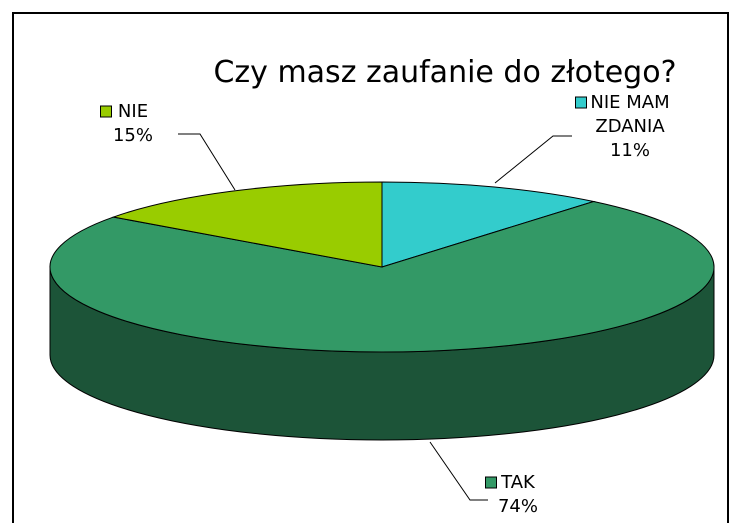 The image size is (741, 527). I want to click on data-label-line: NIE MAM, so click(629, 102).